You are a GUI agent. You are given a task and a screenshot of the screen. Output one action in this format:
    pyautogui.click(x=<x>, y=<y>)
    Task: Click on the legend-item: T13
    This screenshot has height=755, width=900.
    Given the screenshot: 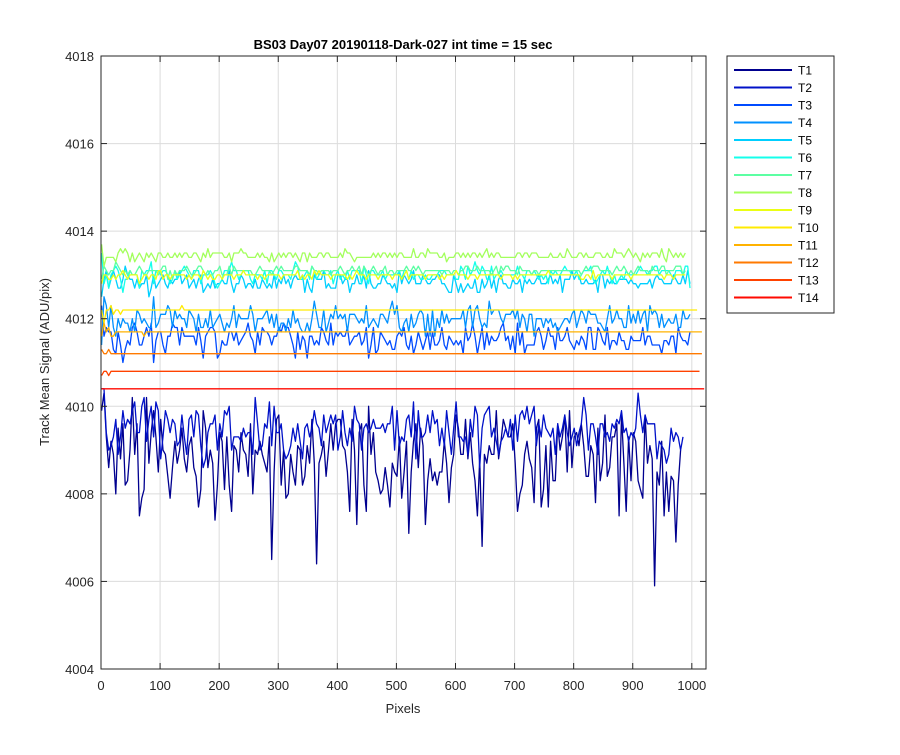 What is the action you would take?
    pyautogui.click(x=776, y=281)
    